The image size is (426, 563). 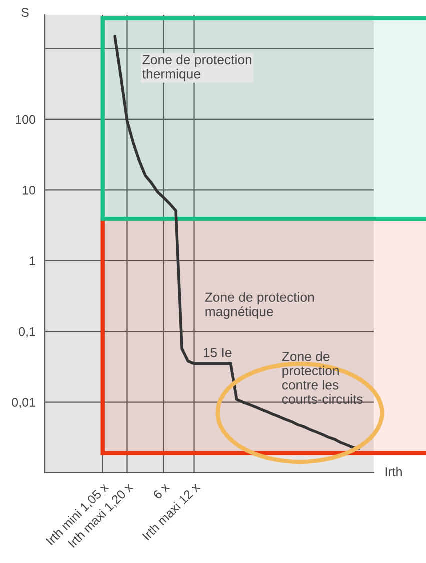 I want to click on annotation: 15 Ie, so click(x=218, y=353).